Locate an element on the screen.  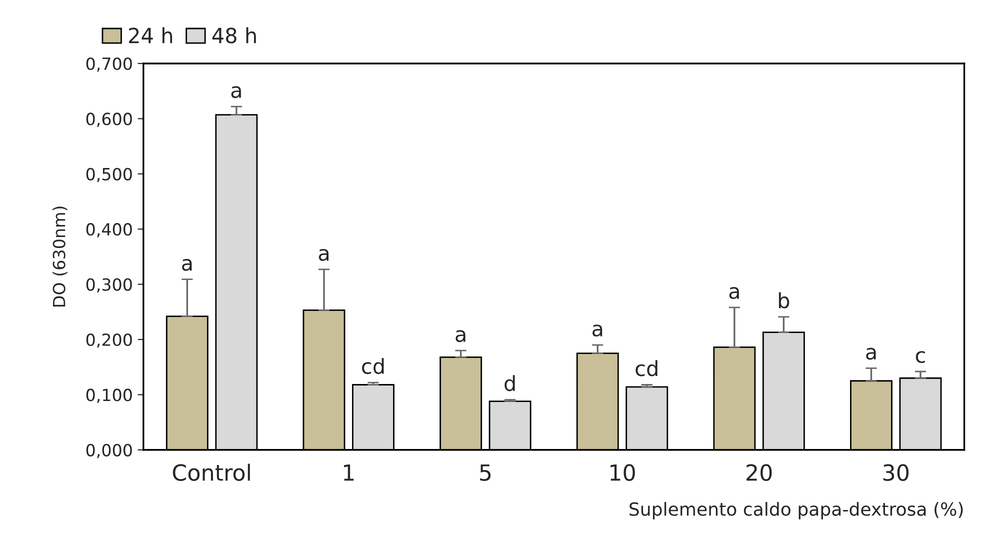
x-tick-label: 5 is located at coordinates (485, 472).